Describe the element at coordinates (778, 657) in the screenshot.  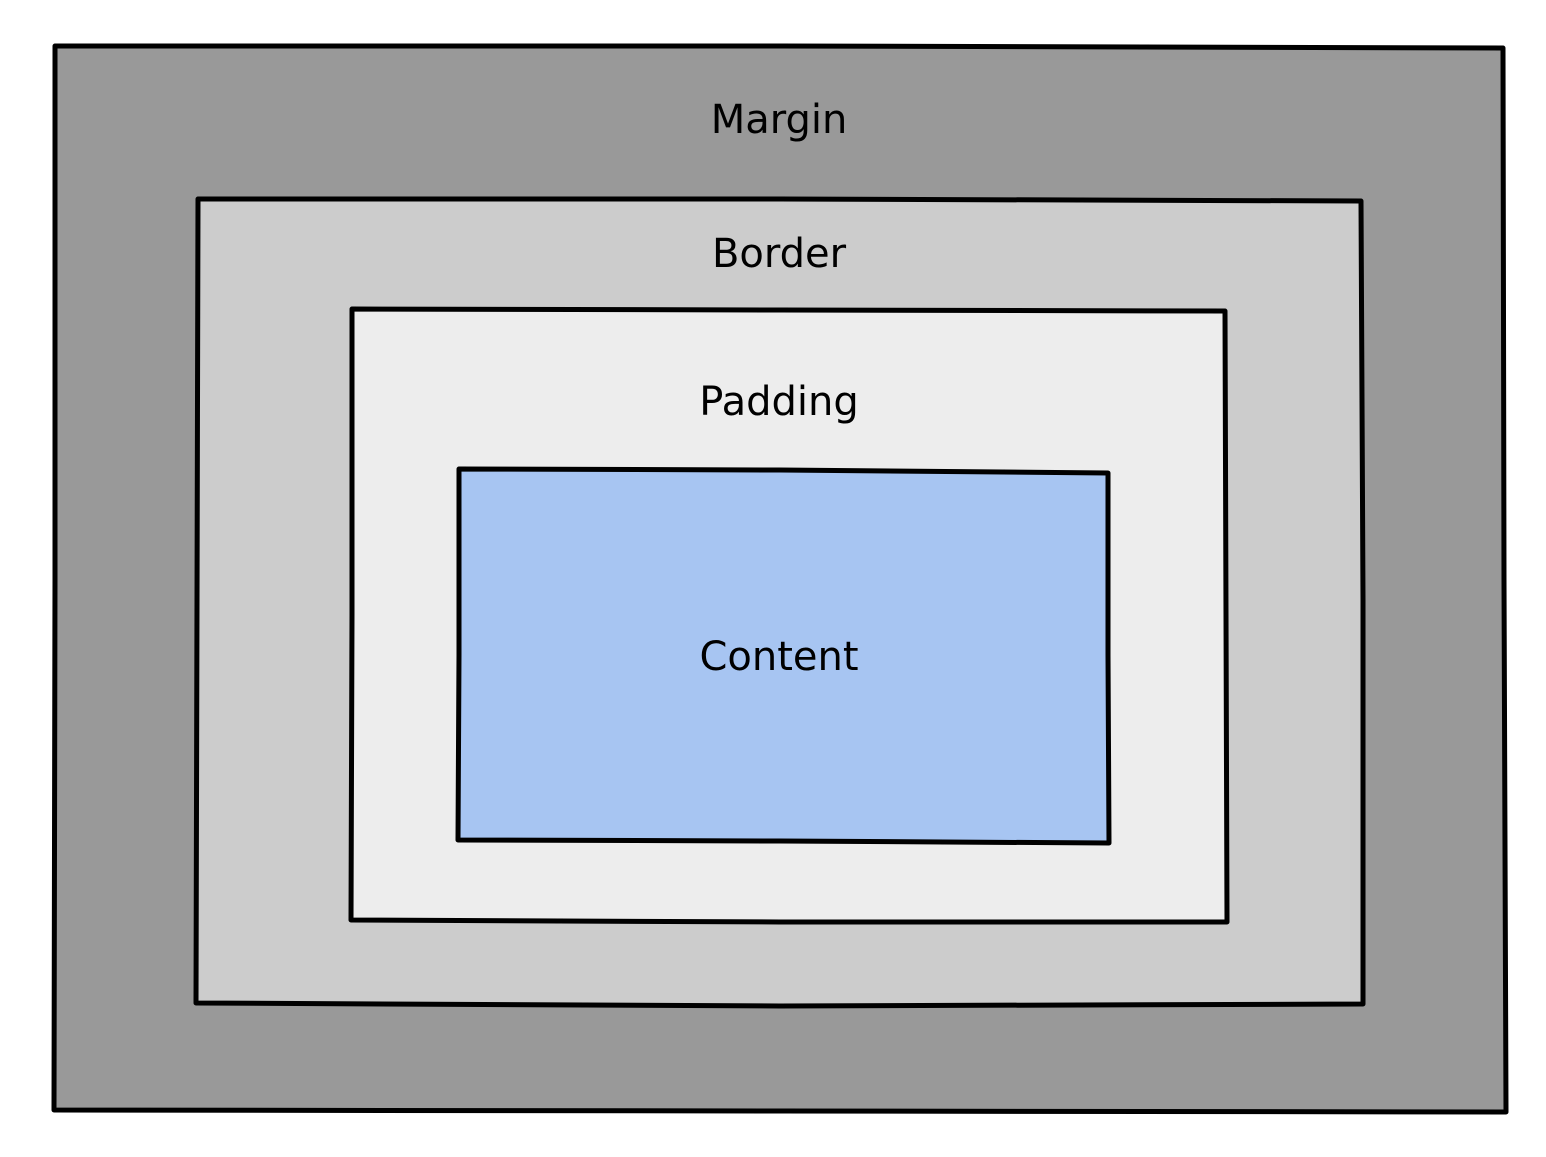
I see `content-label: Content` at that location.